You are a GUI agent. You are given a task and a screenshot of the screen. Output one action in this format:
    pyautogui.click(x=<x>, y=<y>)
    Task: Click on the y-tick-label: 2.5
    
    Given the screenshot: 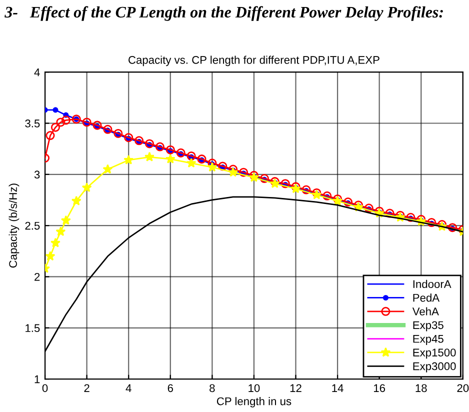 What is the action you would take?
    pyautogui.click(x=32, y=226)
    